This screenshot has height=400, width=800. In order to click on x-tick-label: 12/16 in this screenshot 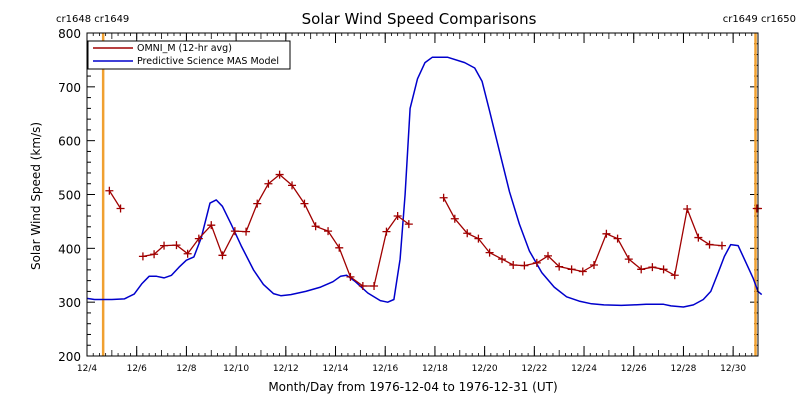, I will do `click(385, 369)`.